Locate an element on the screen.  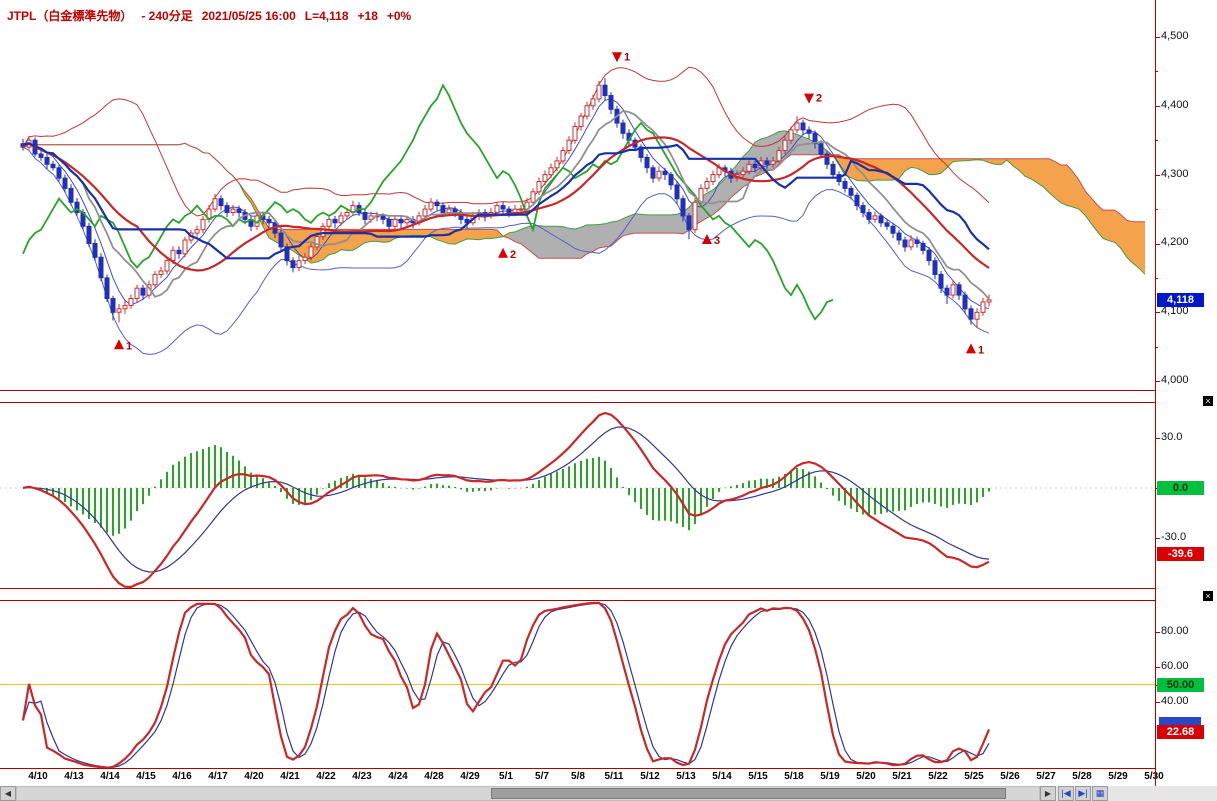
close-macd-panel-button: × is located at coordinates (1208, 401).